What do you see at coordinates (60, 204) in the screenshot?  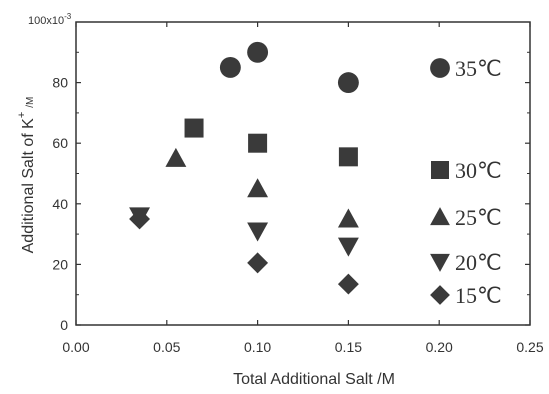 I see `y-tick-label: 40` at bounding box center [60, 204].